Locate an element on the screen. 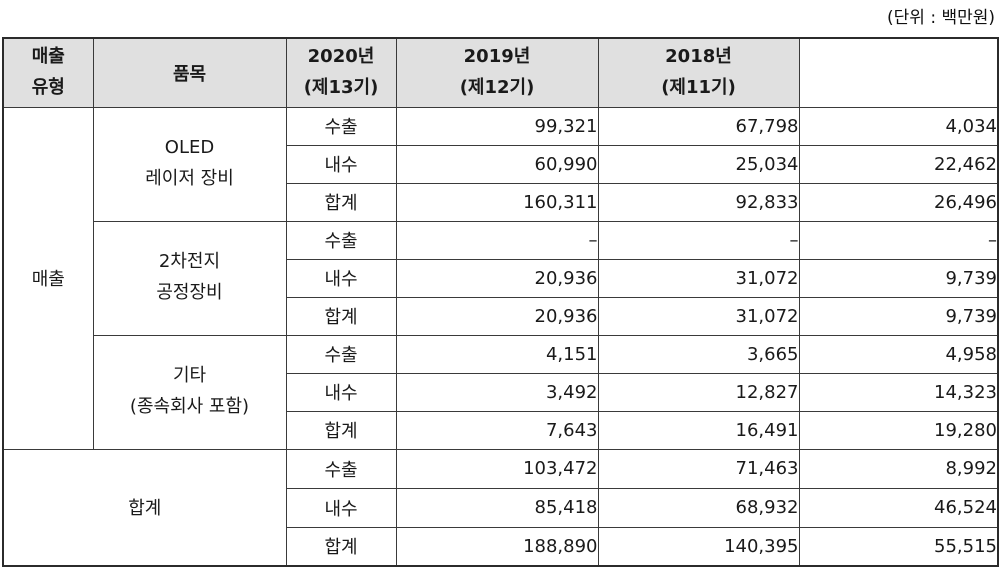  value-cell: 26,496 is located at coordinates (898, 202).